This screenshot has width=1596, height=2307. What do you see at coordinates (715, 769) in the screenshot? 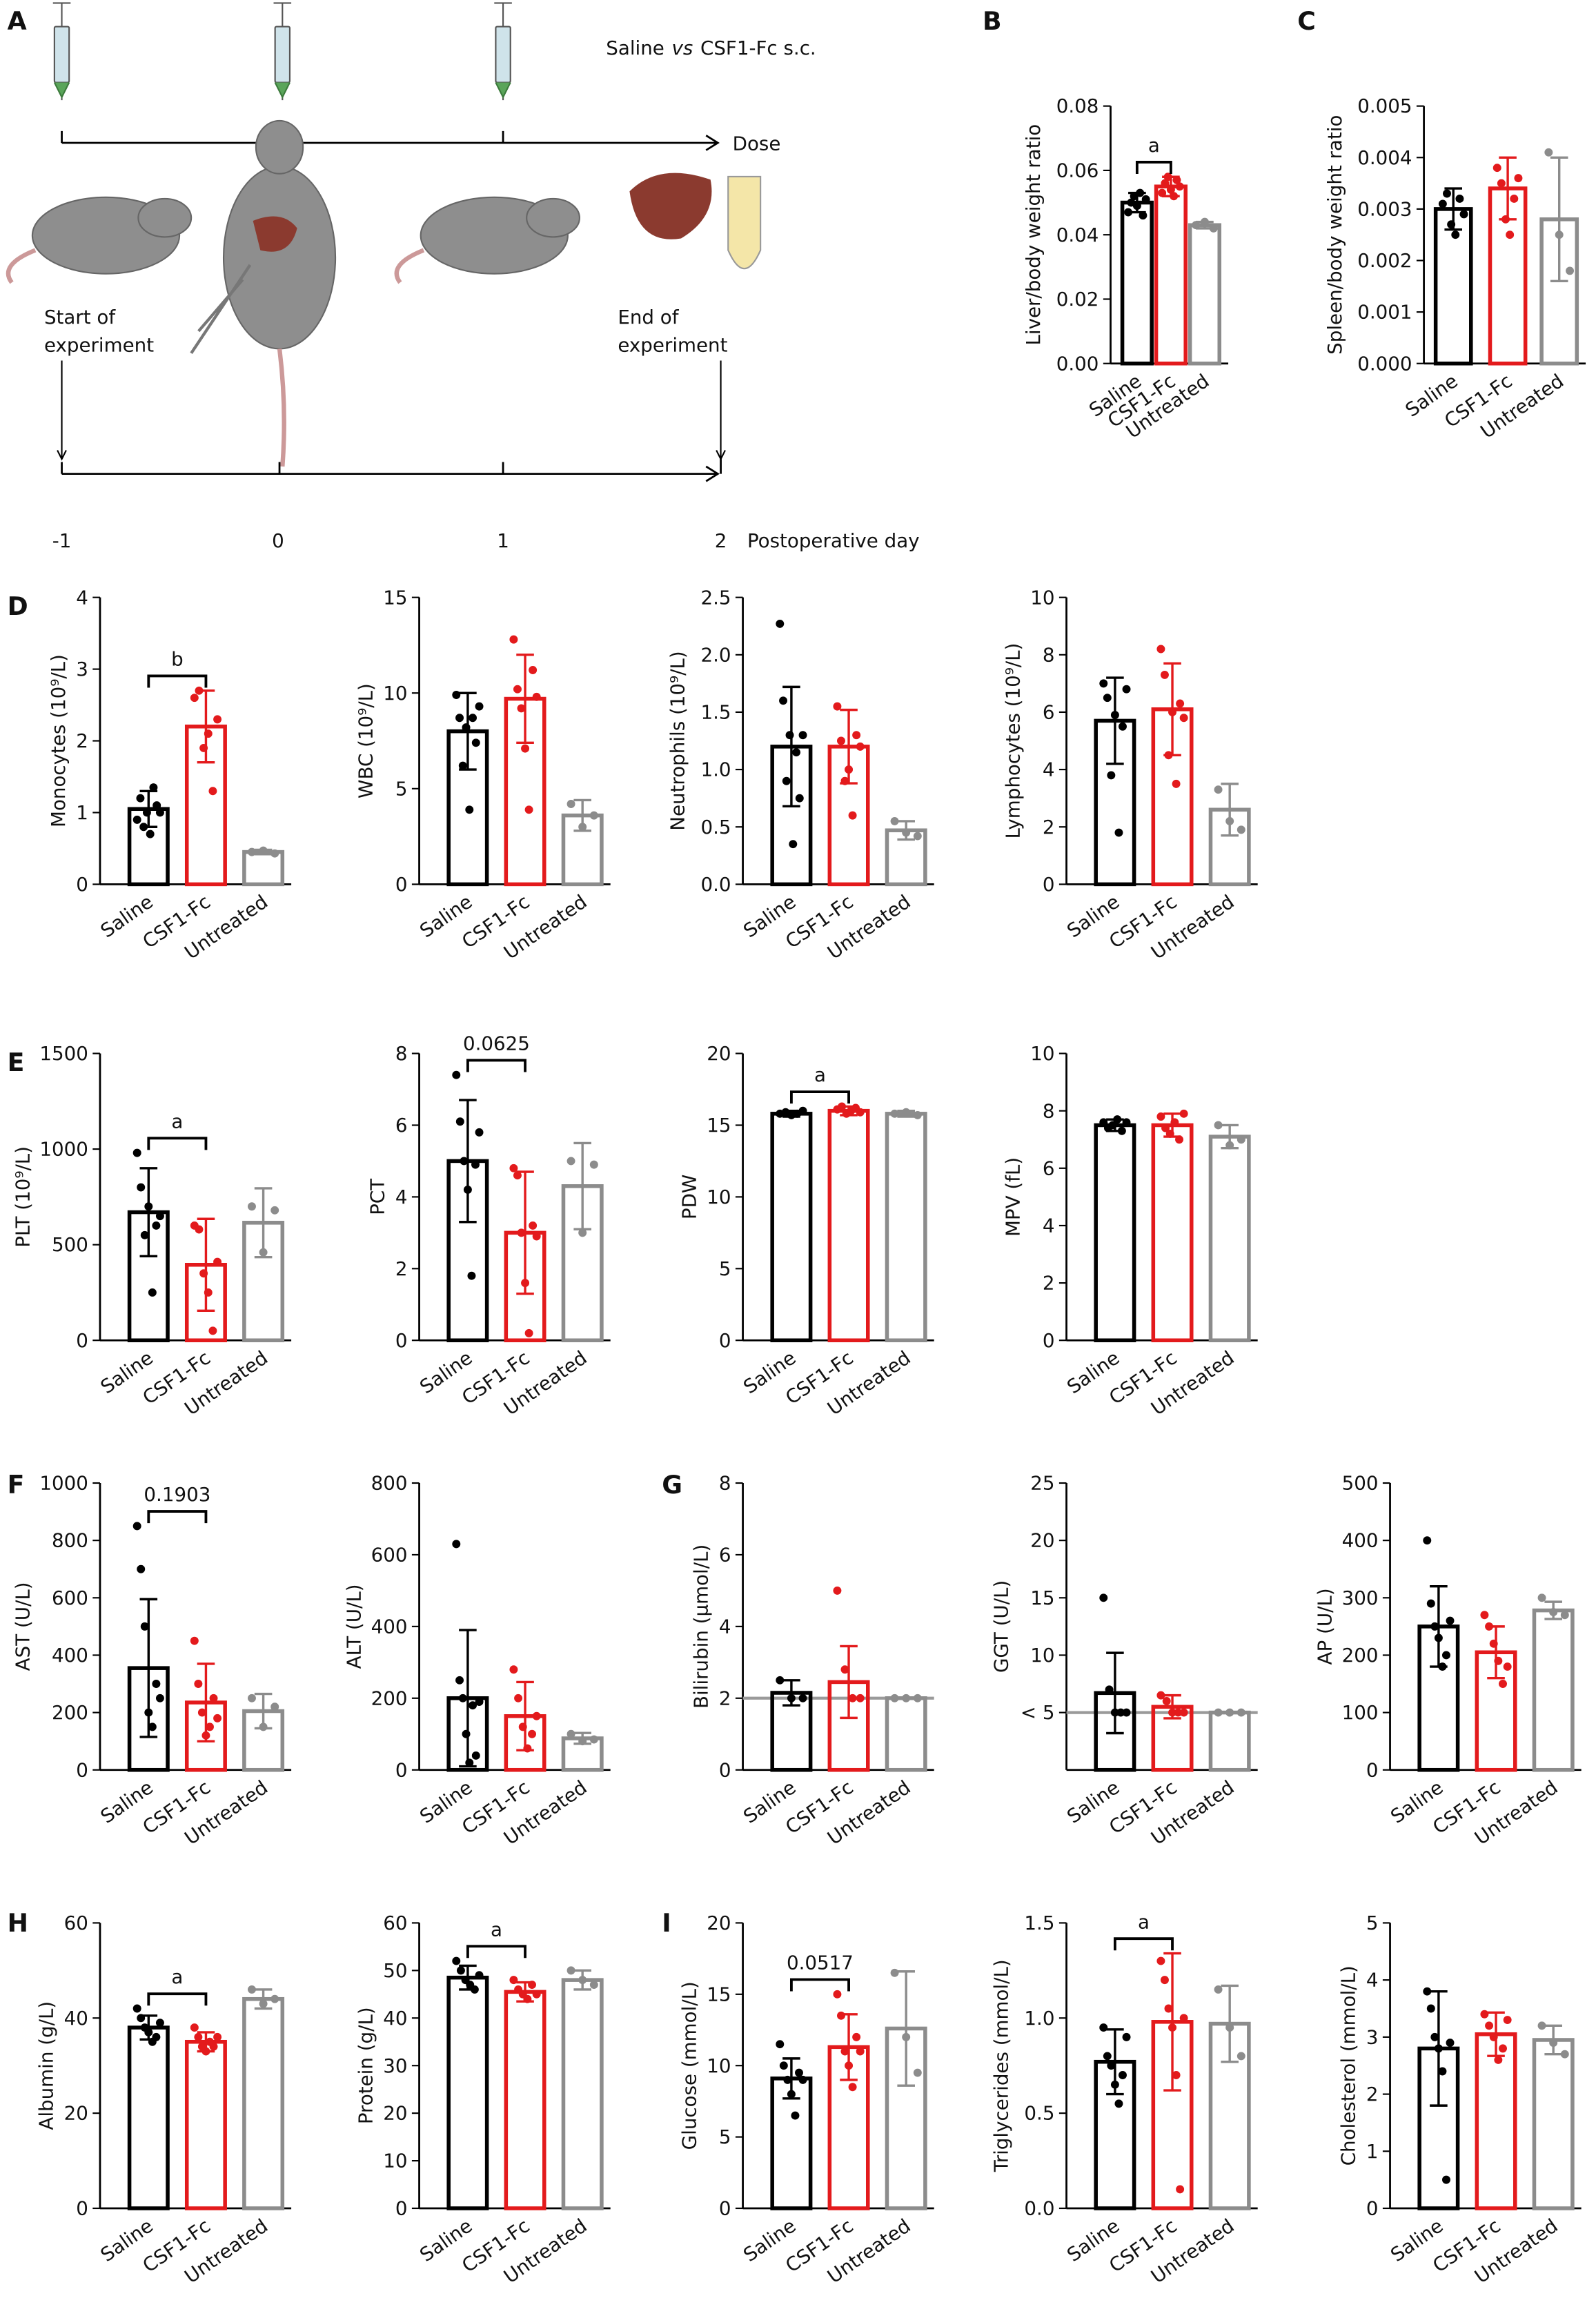
I see `y-tick-label: 1.0` at bounding box center [715, 769].